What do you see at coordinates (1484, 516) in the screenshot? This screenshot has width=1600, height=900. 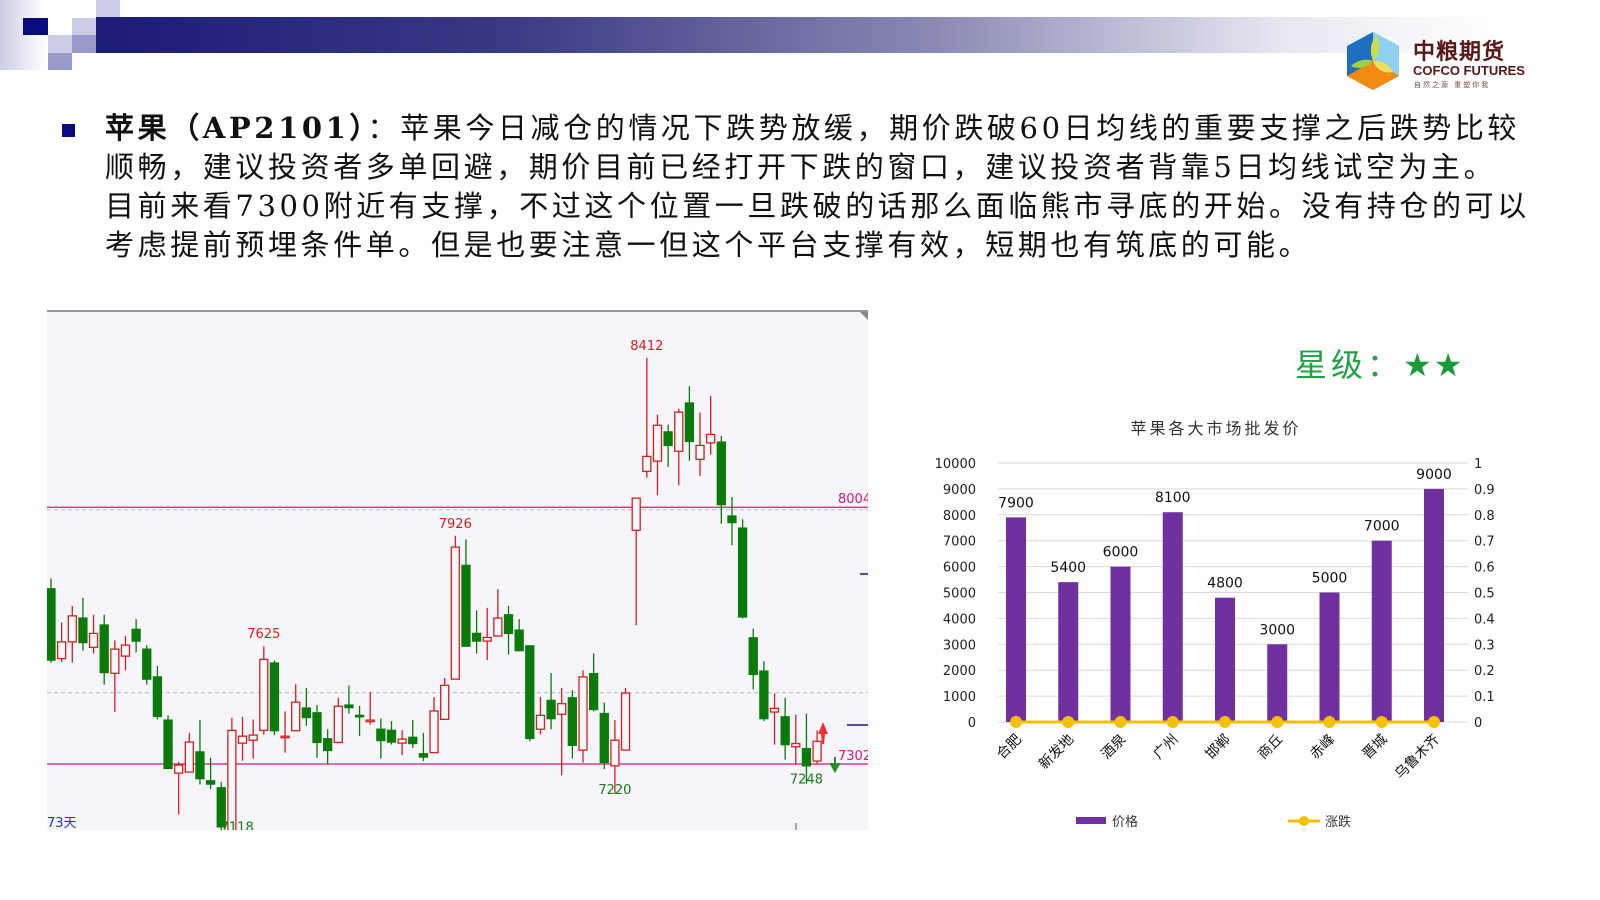 I see `y2-tick-label: 0.8` at bounding box center [1484, 516].